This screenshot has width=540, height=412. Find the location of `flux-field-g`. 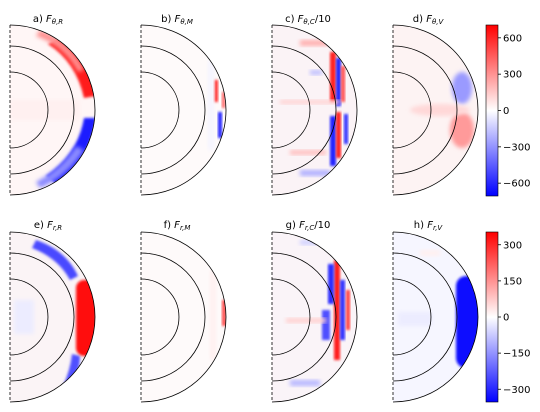

flux-field-g is located at coordinates (318, 313).